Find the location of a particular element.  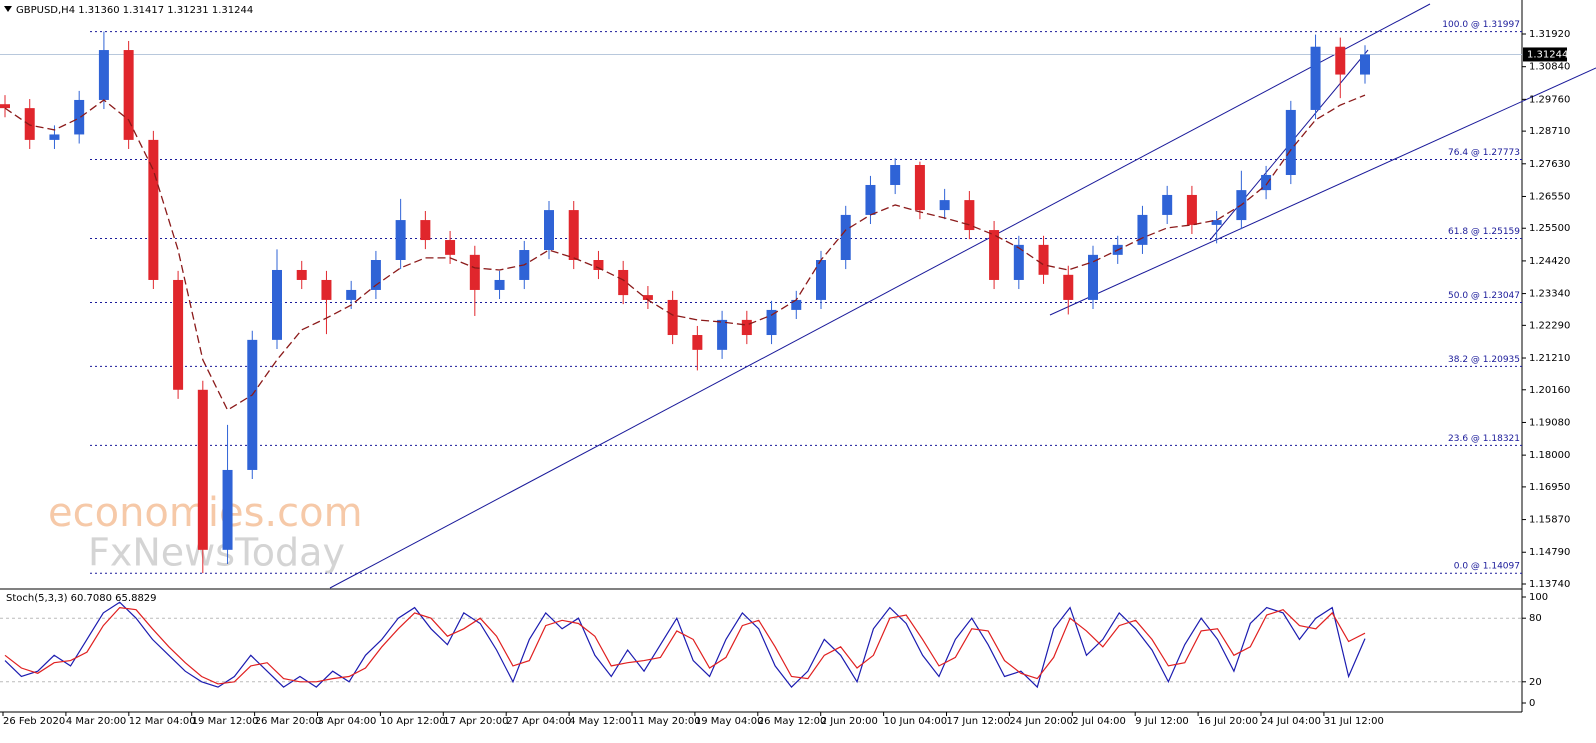

y-tick-label: 1.14790 is located at coordinates (1549, 552).